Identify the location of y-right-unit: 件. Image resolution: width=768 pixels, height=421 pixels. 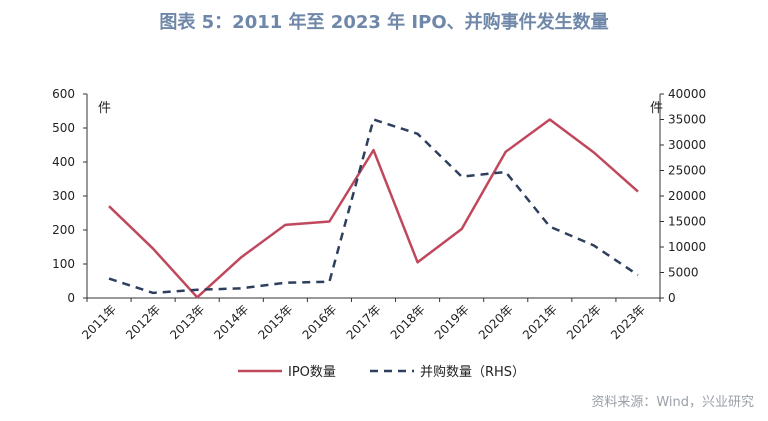
(656, 108).